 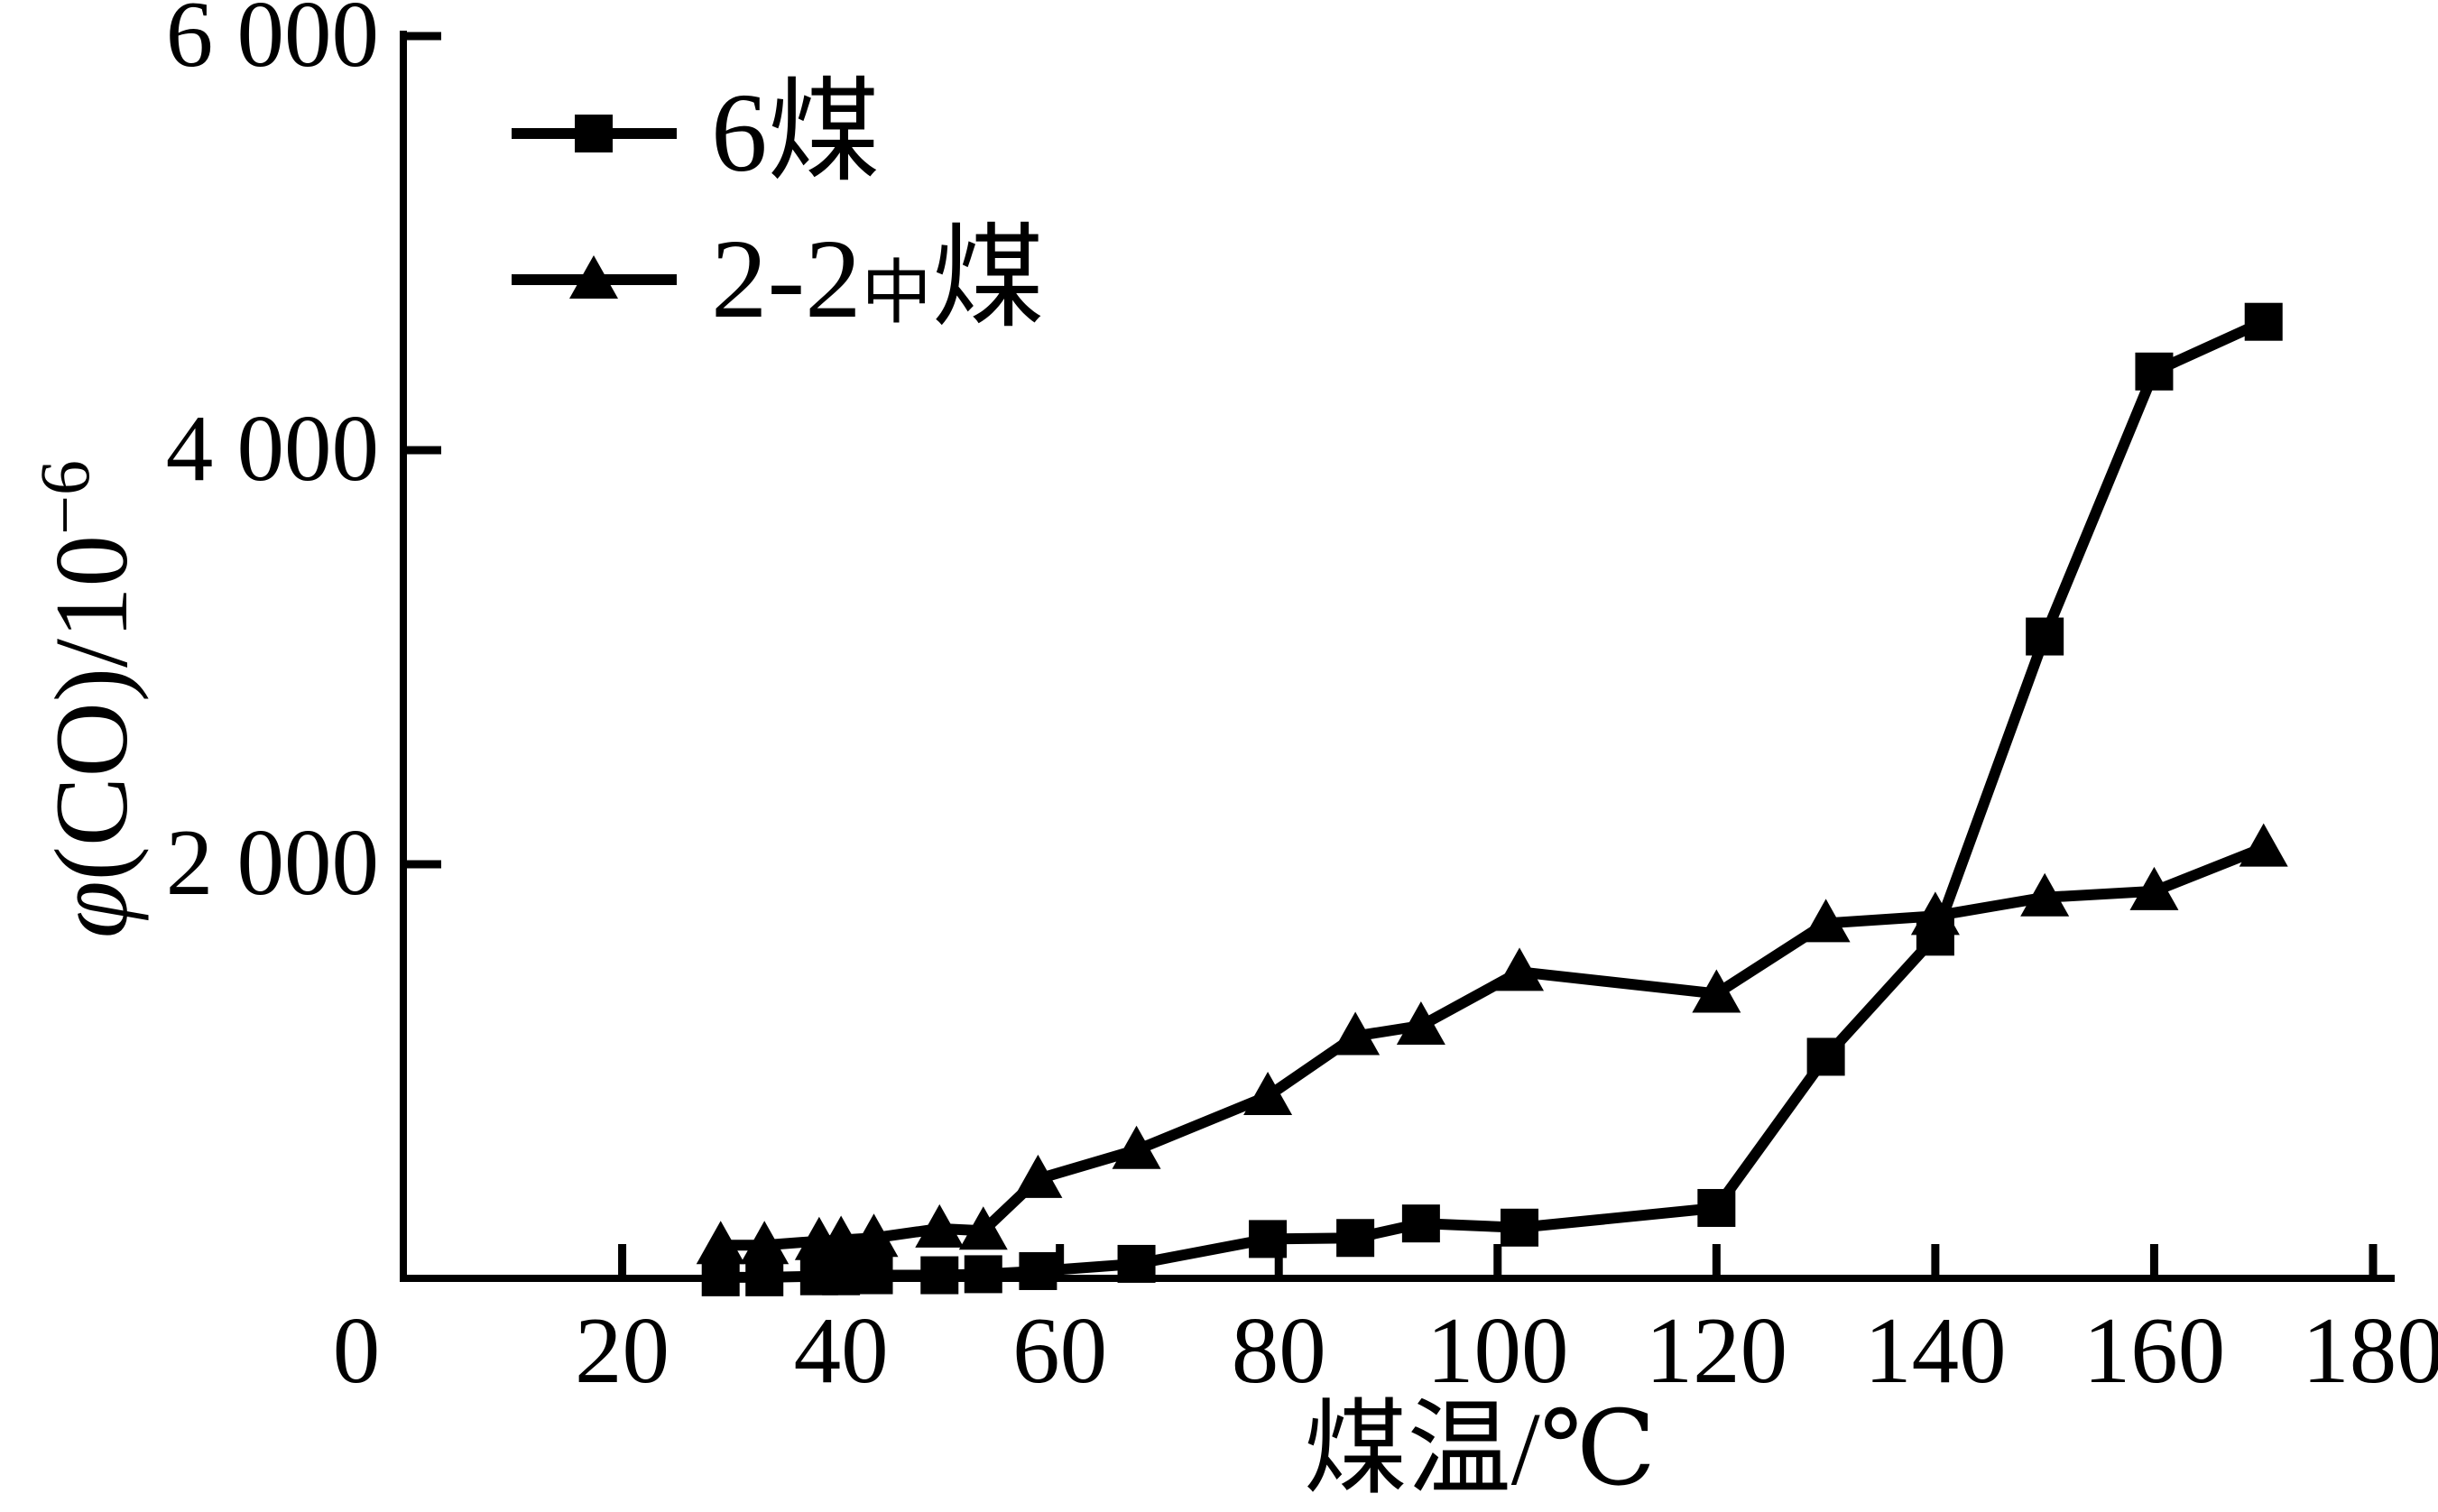 What do you see at coordinates (897, 293) in the screenshot?
I see `legend-label-sub: 中` at bounding box center [897, 293].